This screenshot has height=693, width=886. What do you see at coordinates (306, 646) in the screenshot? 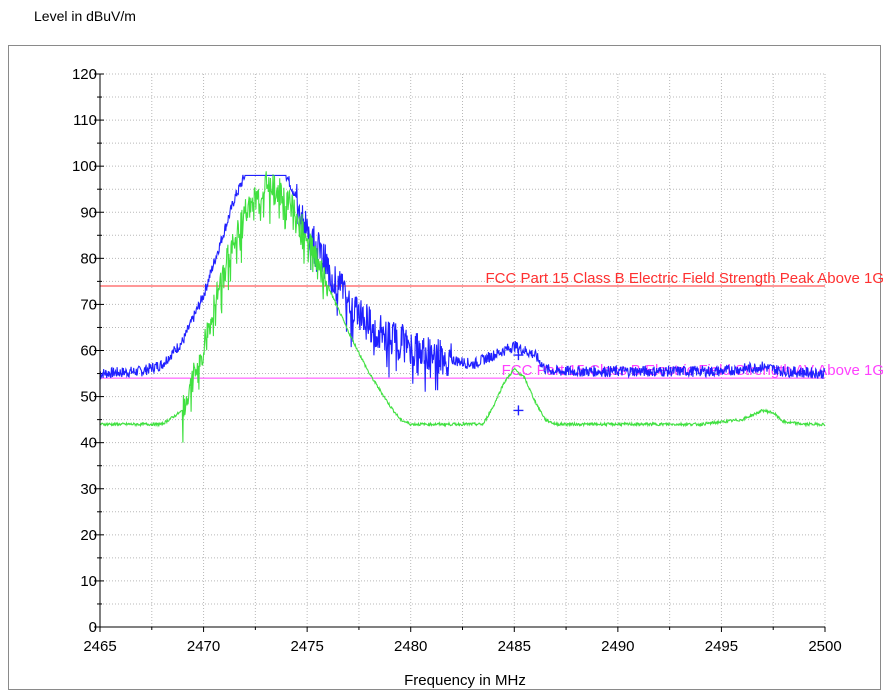
I see `x-tick-label: 2475` at bounding box center [306, 646].